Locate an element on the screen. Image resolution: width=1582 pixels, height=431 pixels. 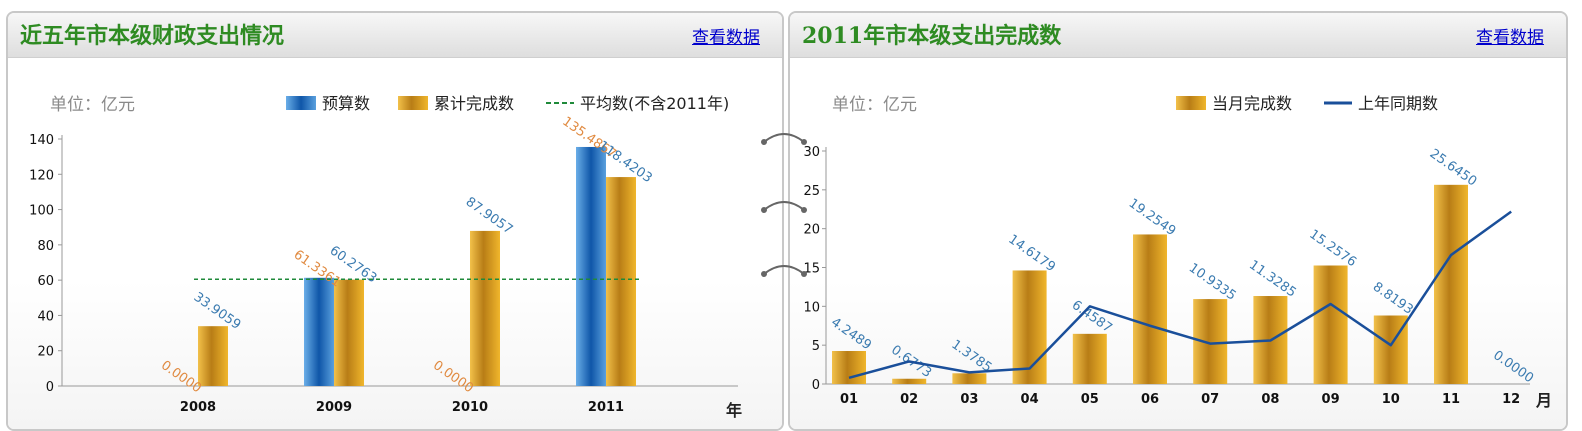
data-label-monthly: 15.2576 is located at coordinates (1332, 248).